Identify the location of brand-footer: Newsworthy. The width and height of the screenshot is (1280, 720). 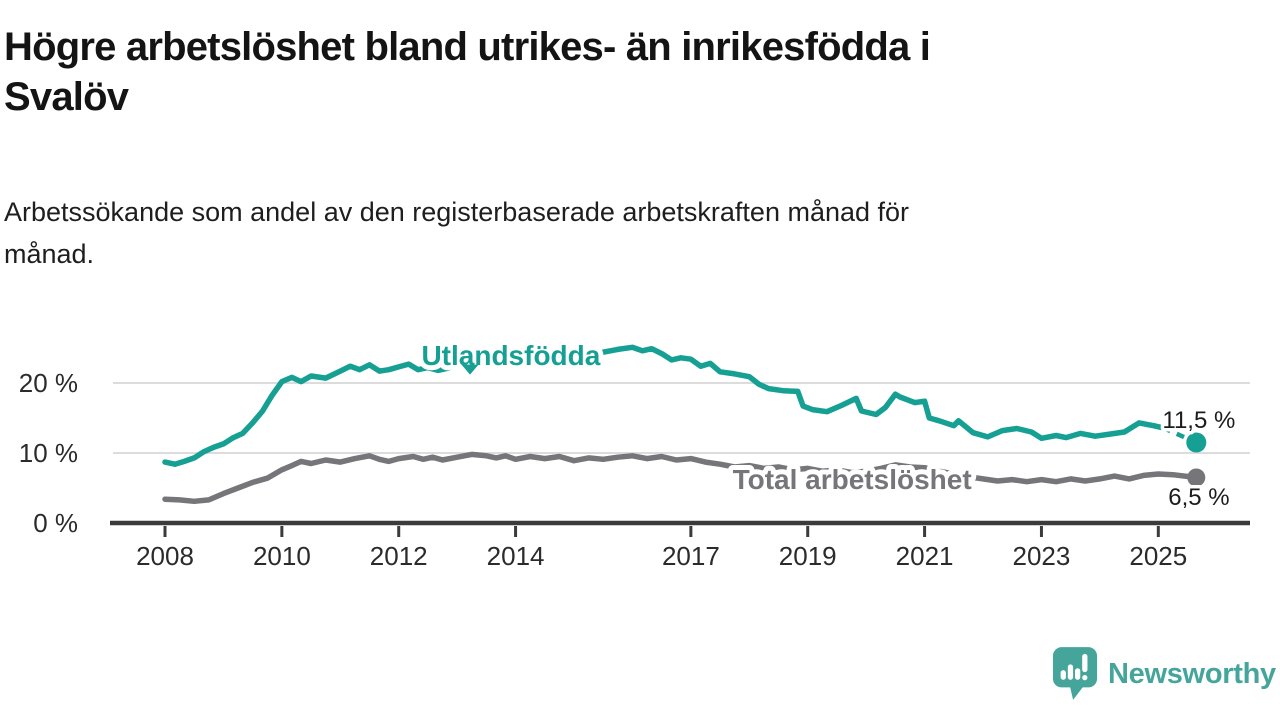
(1164, 674).